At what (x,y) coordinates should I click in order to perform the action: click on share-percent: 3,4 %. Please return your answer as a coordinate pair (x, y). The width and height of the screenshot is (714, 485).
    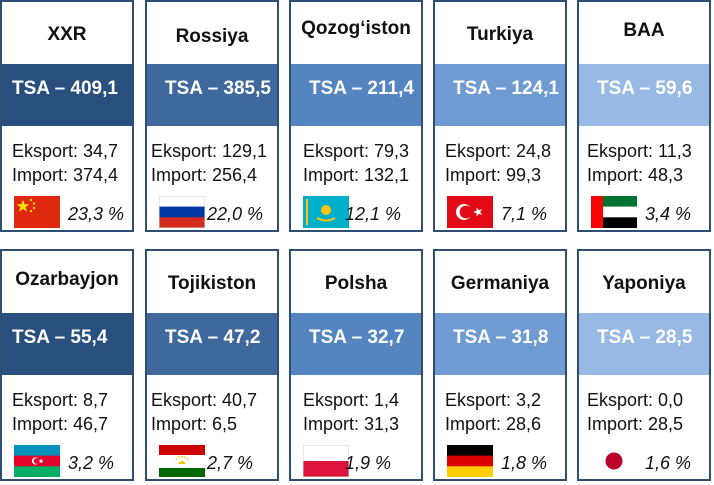
    Looking at the image, I should click on (668, 214).